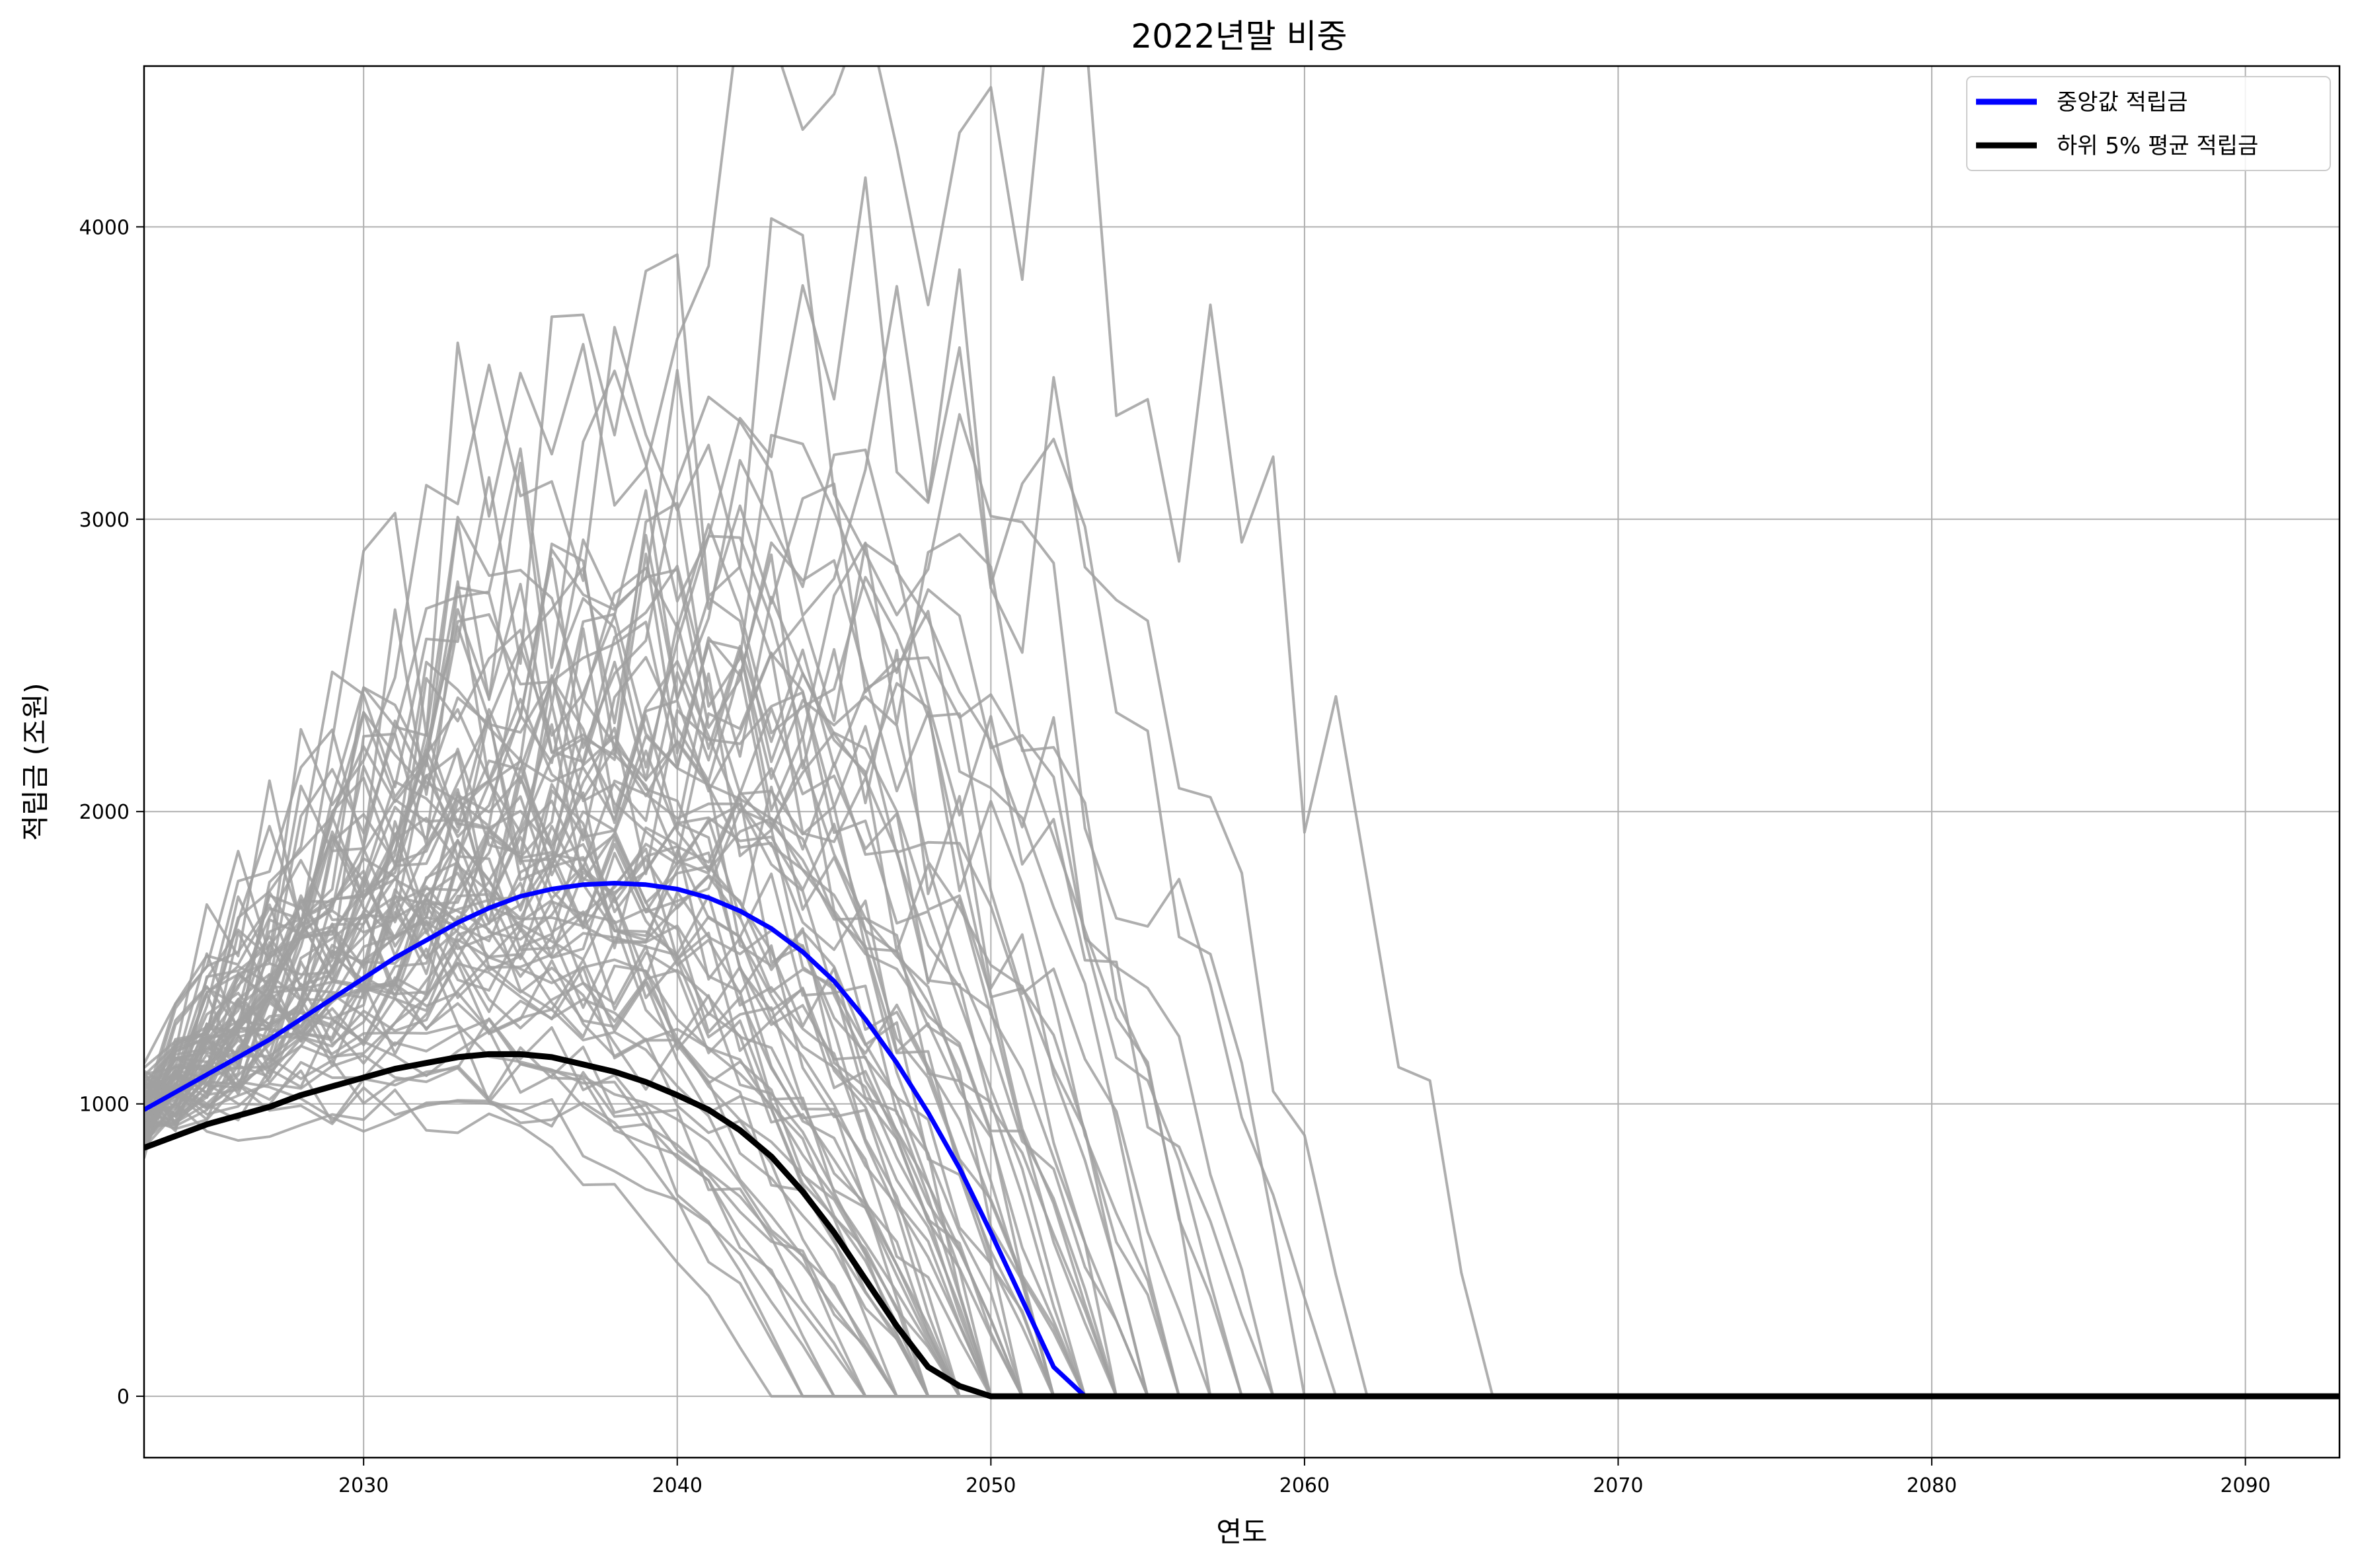 The height and width of the screenshot is (1568, 2358). What do you see at coordinates (677, 1485) in the screenshot?
I see `x-tick-label: 2040` at bounding box center [677, 1485].